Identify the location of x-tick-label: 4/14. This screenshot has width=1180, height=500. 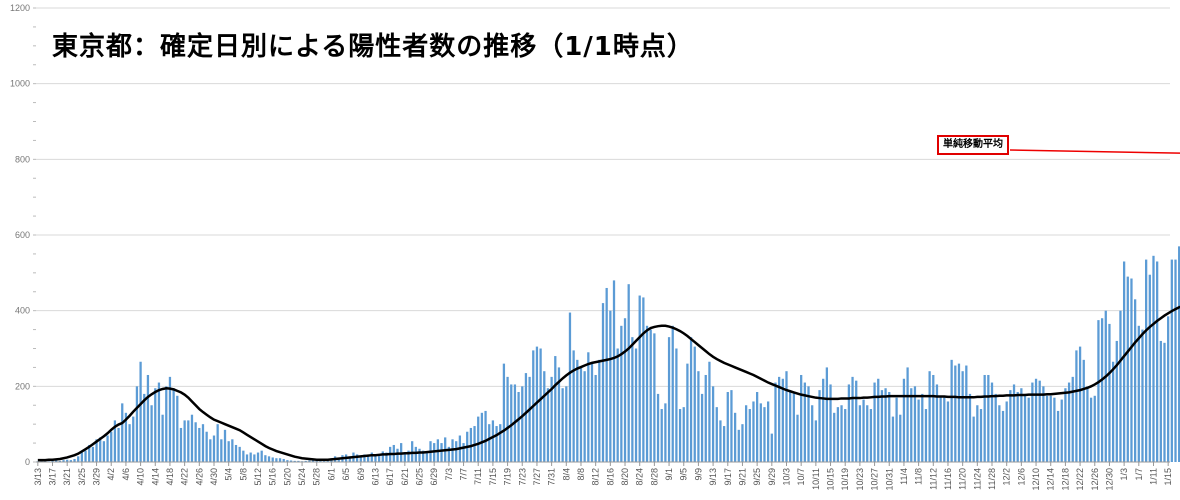
(155, 477).